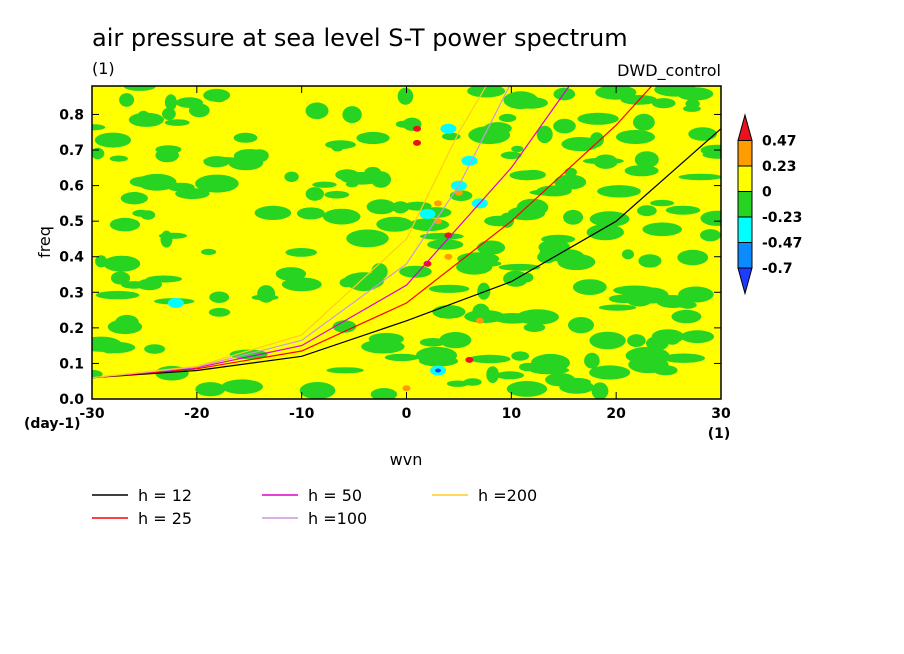 The width and height of the screenshot is (904, 654). Describe the element at coordinates (779, 167) in the screenshot. I see `colorbar-label: 0.23` at that location.